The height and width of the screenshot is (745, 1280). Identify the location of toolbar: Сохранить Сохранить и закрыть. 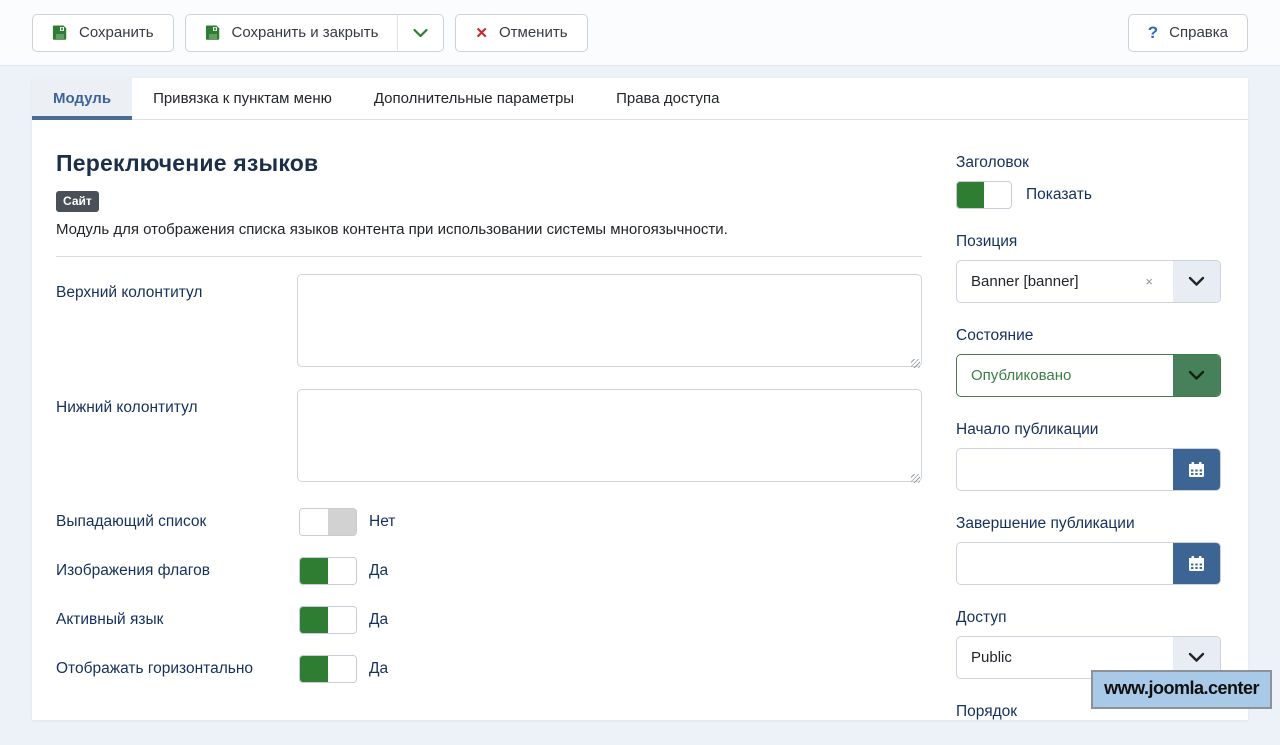
(640, 33).